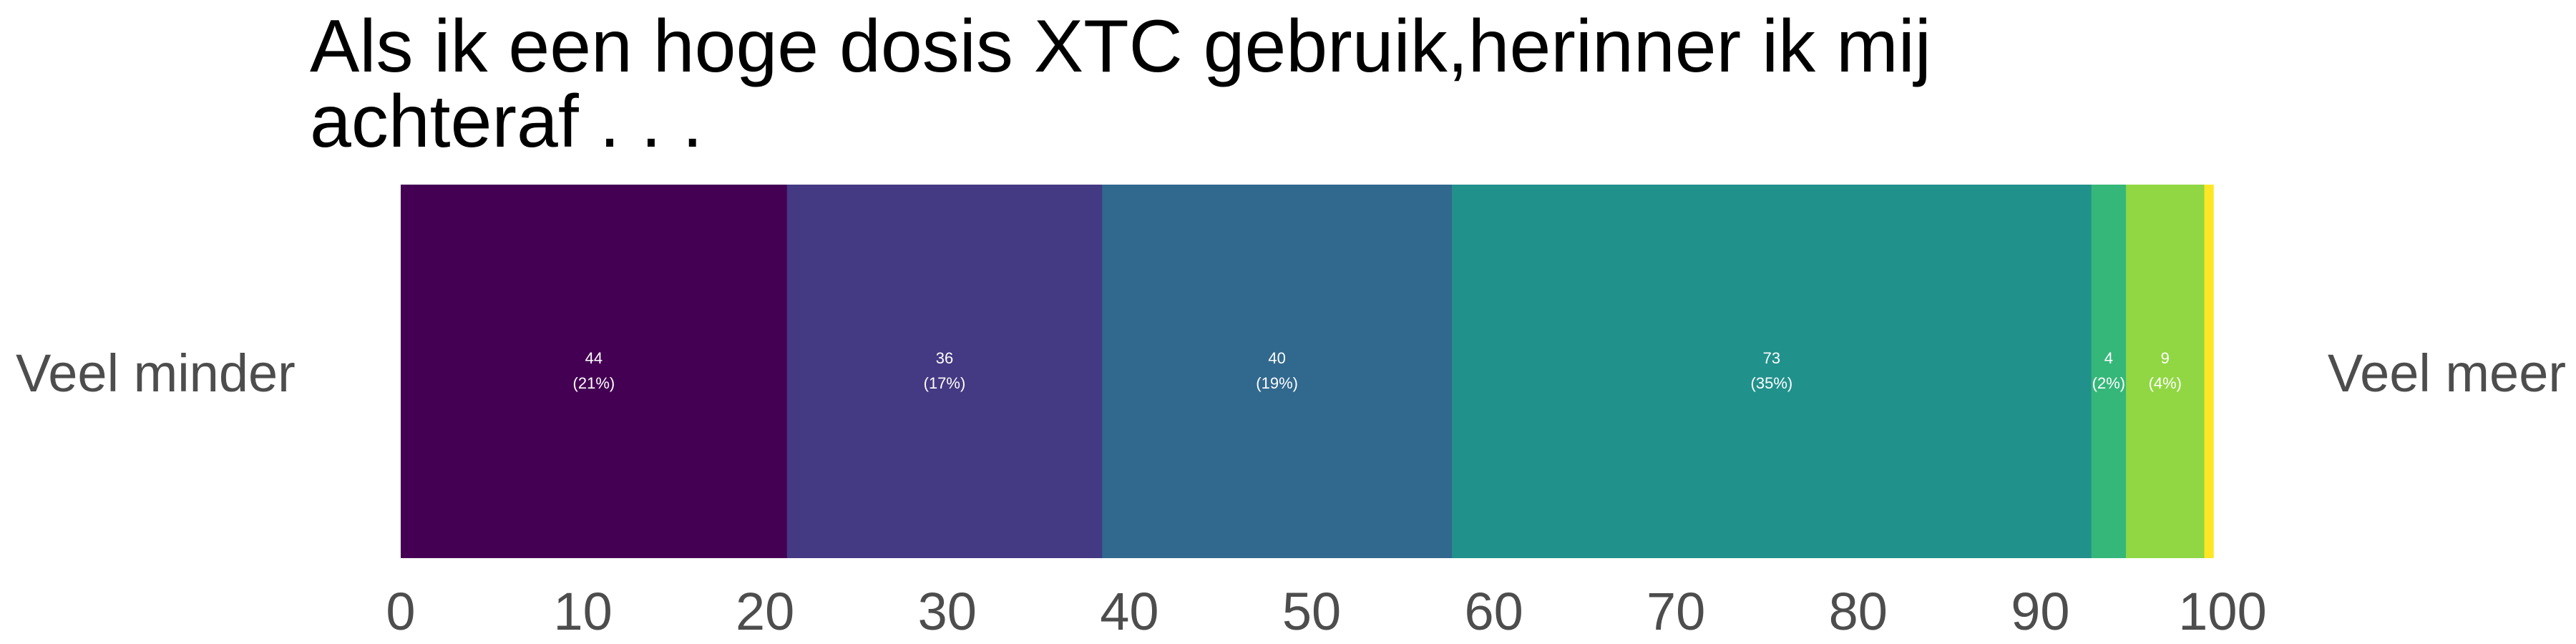  Describe the element at coordinates (2108, 358) in the screenshot. I see `bar-count-label: 4` at that location.